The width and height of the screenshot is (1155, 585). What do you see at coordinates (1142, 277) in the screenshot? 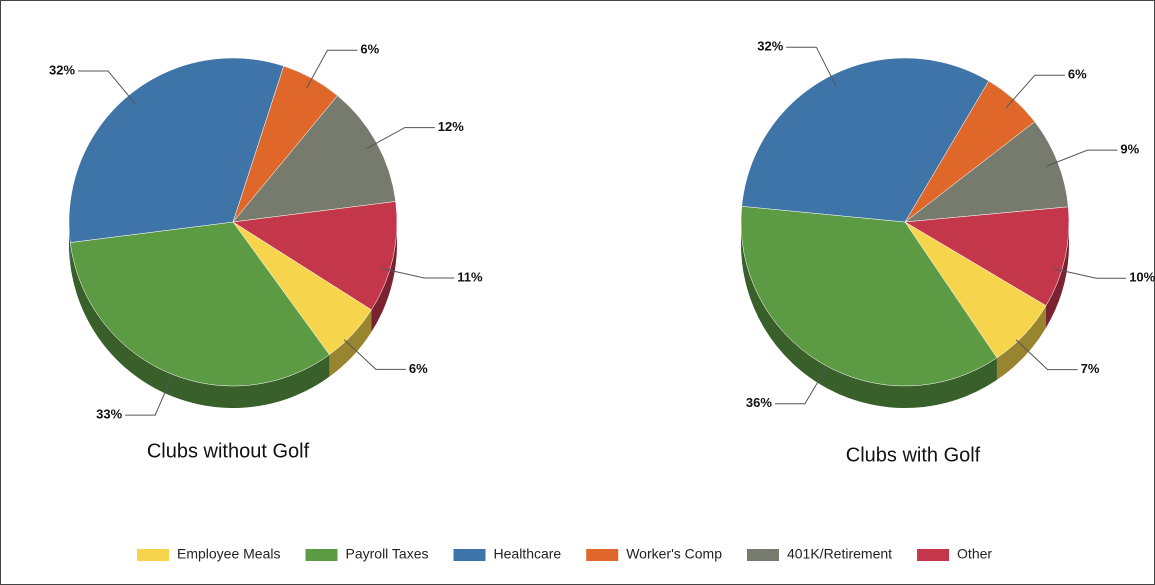
I see `data-label: 10%` at bounding box center [1142, 277].